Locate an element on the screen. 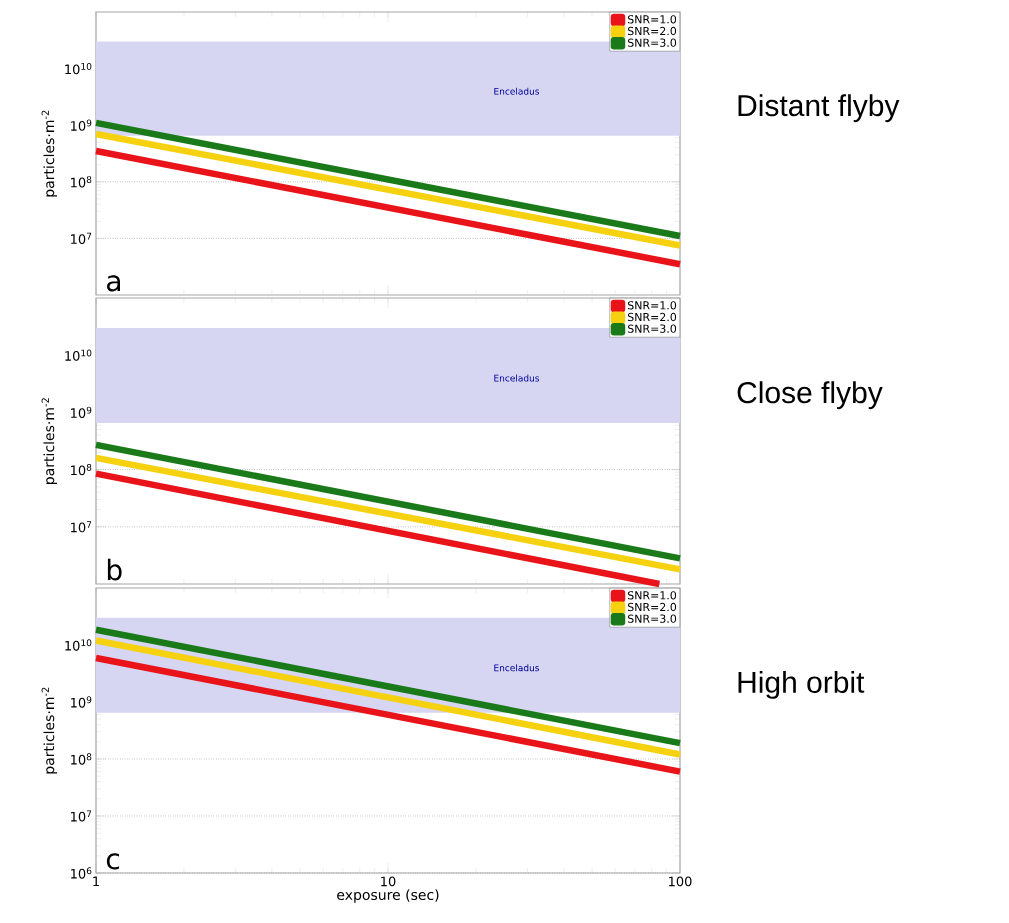  annotation: b is located at coordinates (114, 569).